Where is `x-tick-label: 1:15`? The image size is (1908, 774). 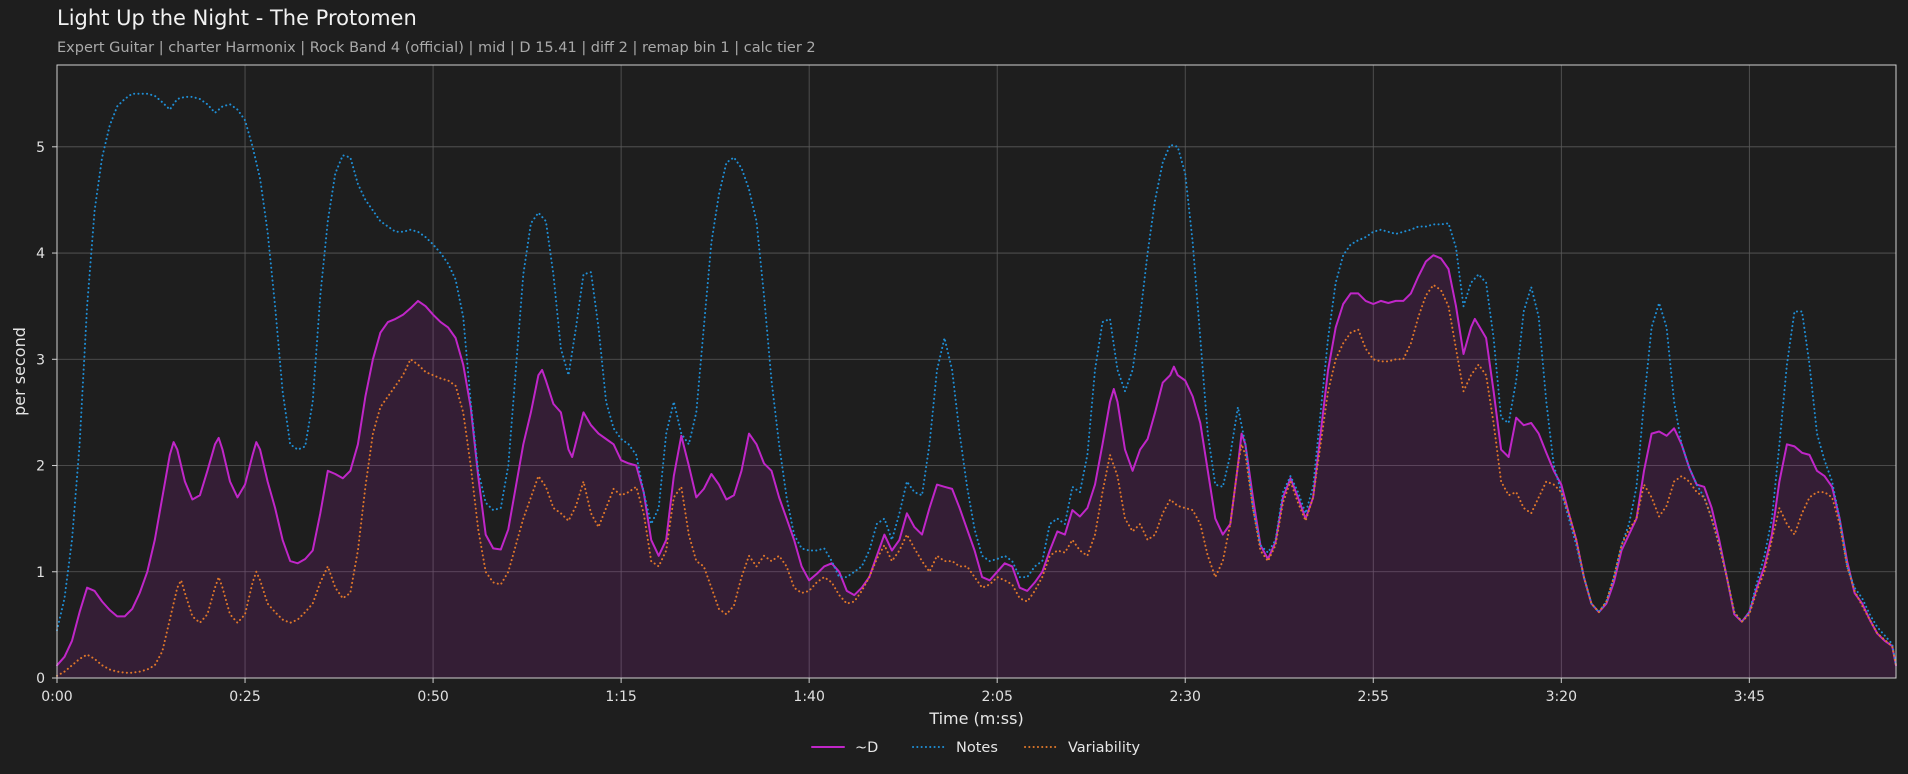 x-tick-label: 1:15 is located at coordinates (620, 697).